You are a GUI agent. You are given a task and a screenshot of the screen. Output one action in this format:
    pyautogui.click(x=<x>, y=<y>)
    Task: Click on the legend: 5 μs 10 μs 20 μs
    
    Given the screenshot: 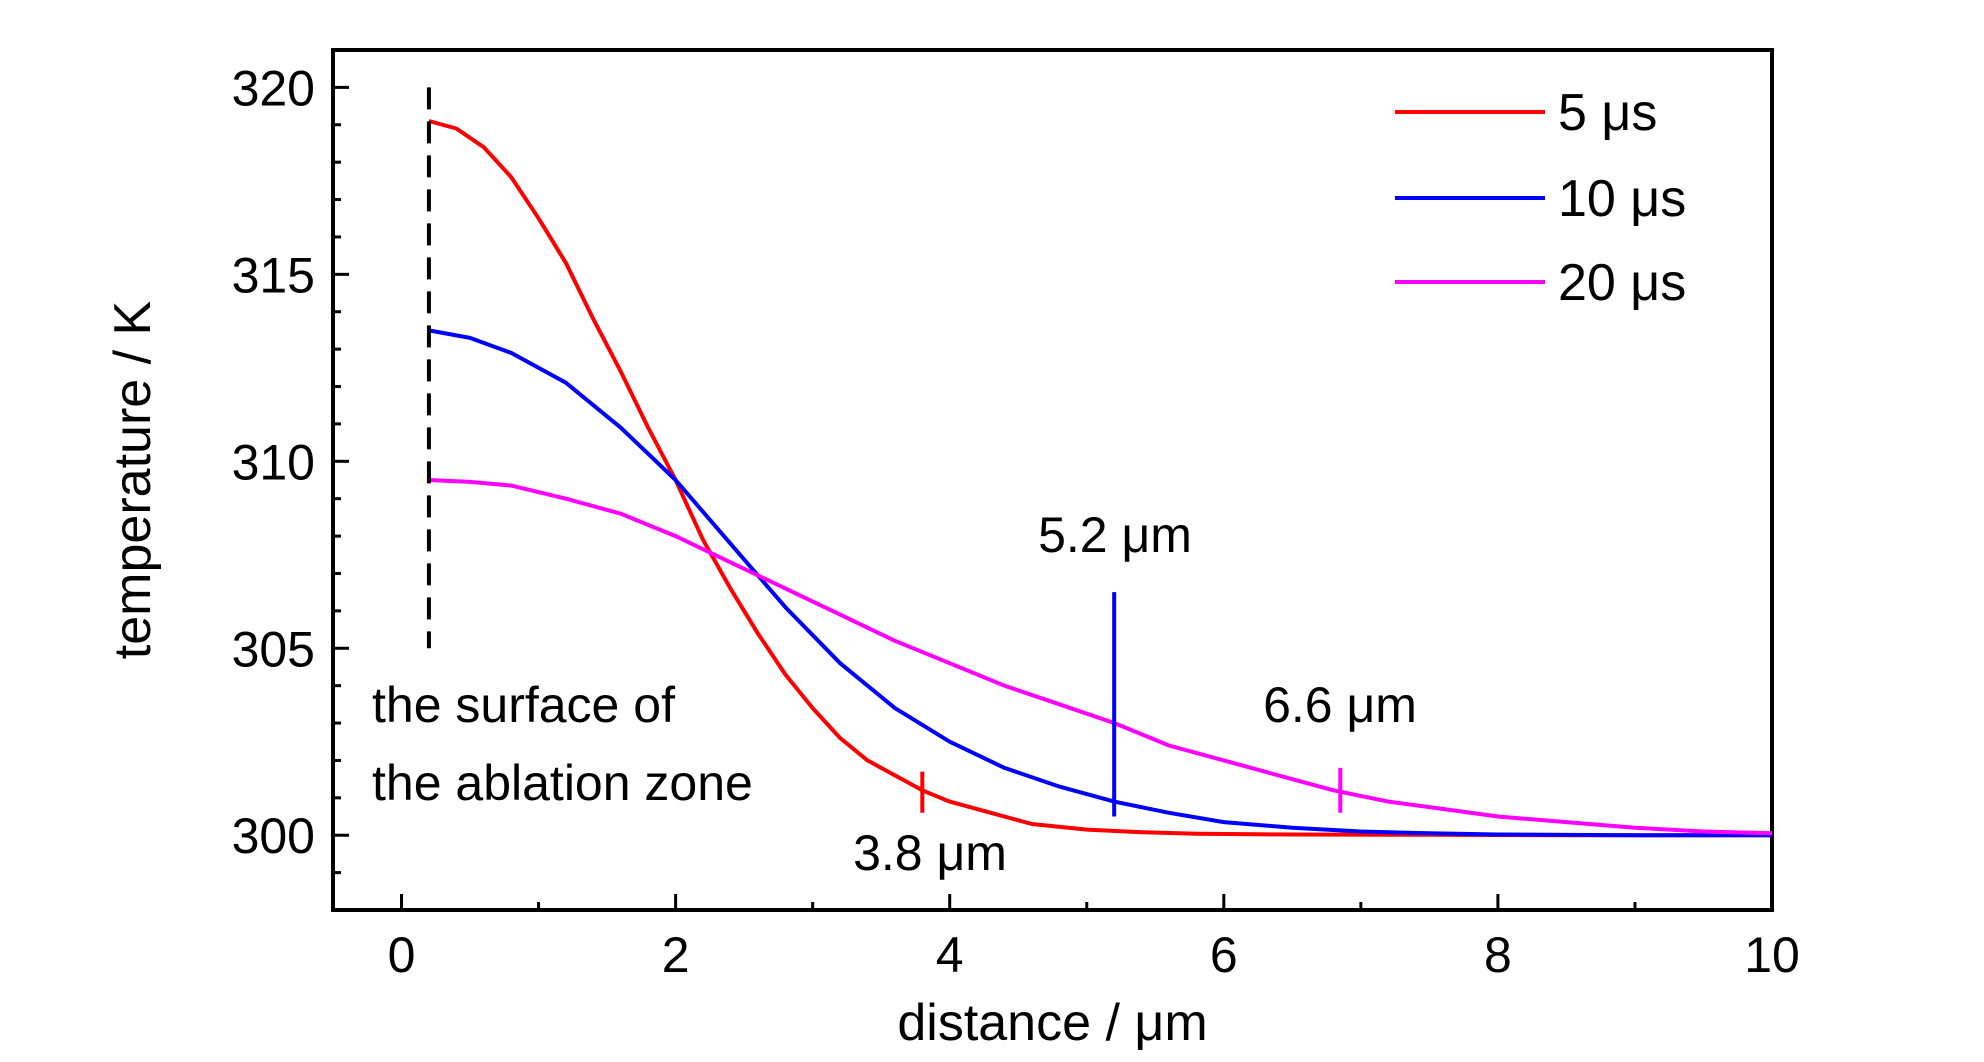 What is the action you would take?
    pyautogui.click(x=1540, y=198)
    